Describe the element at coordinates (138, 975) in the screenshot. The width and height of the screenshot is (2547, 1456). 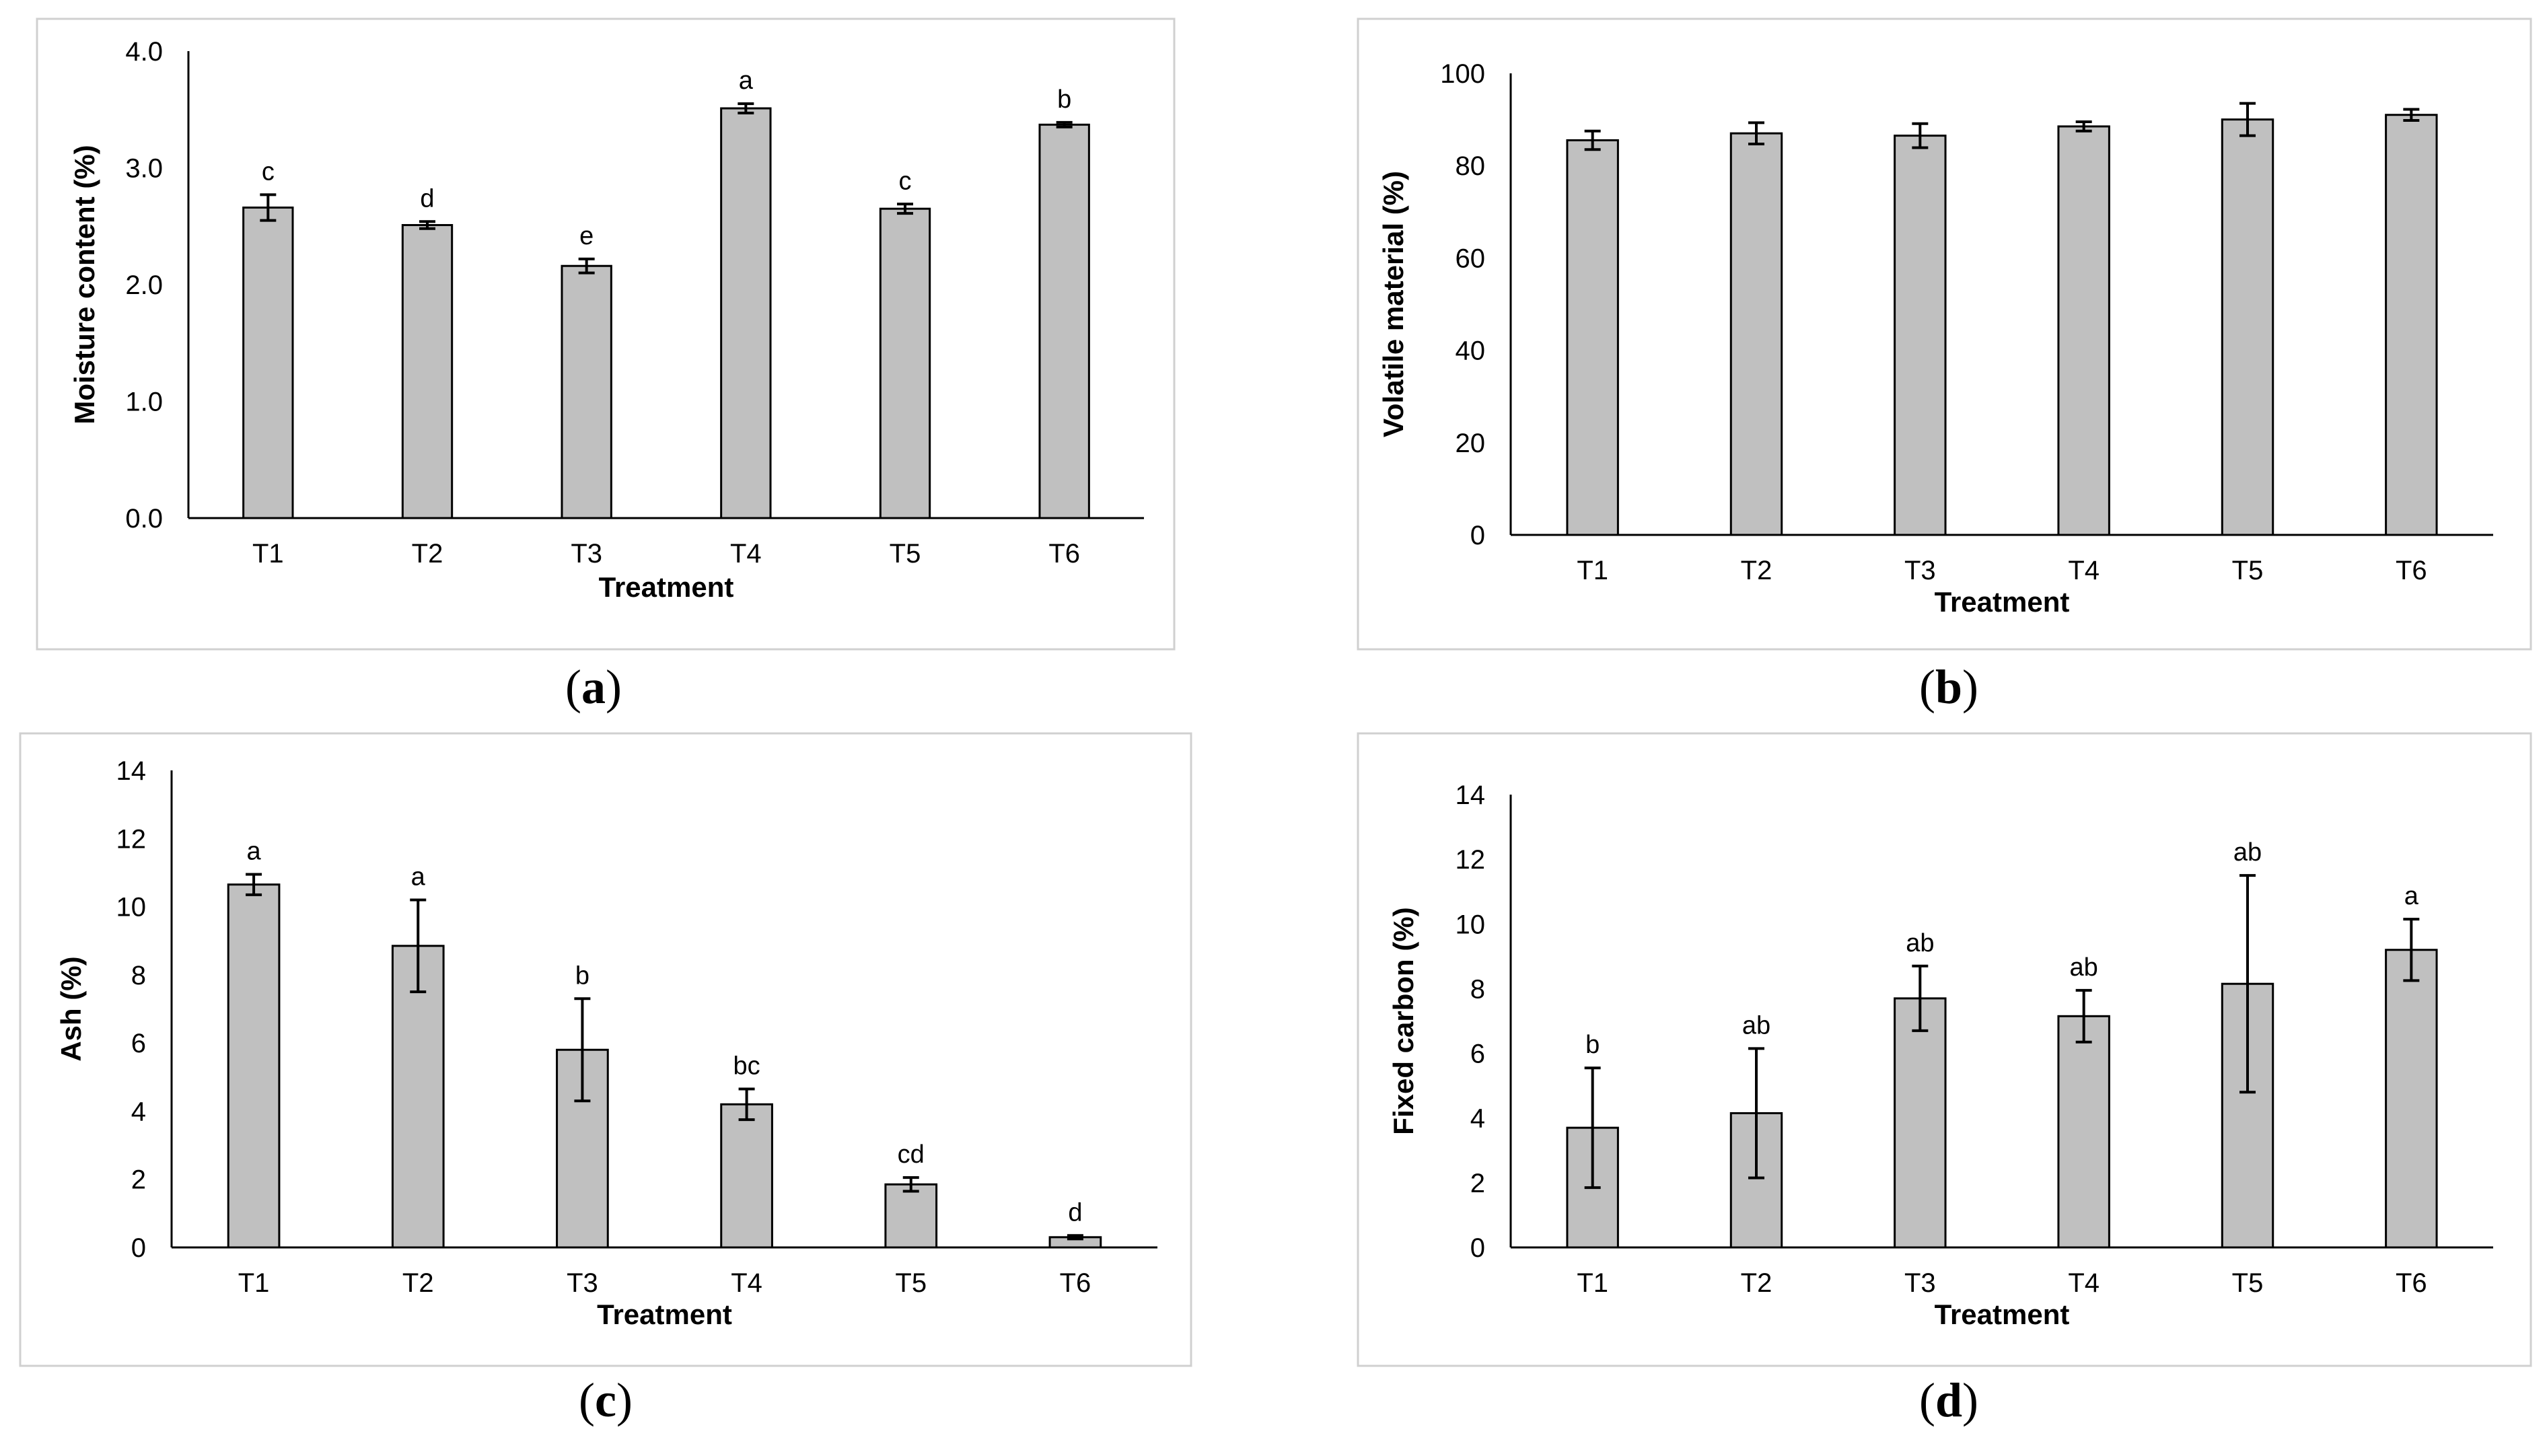
I see `panel-c-y-tick-label: 8` at that location.